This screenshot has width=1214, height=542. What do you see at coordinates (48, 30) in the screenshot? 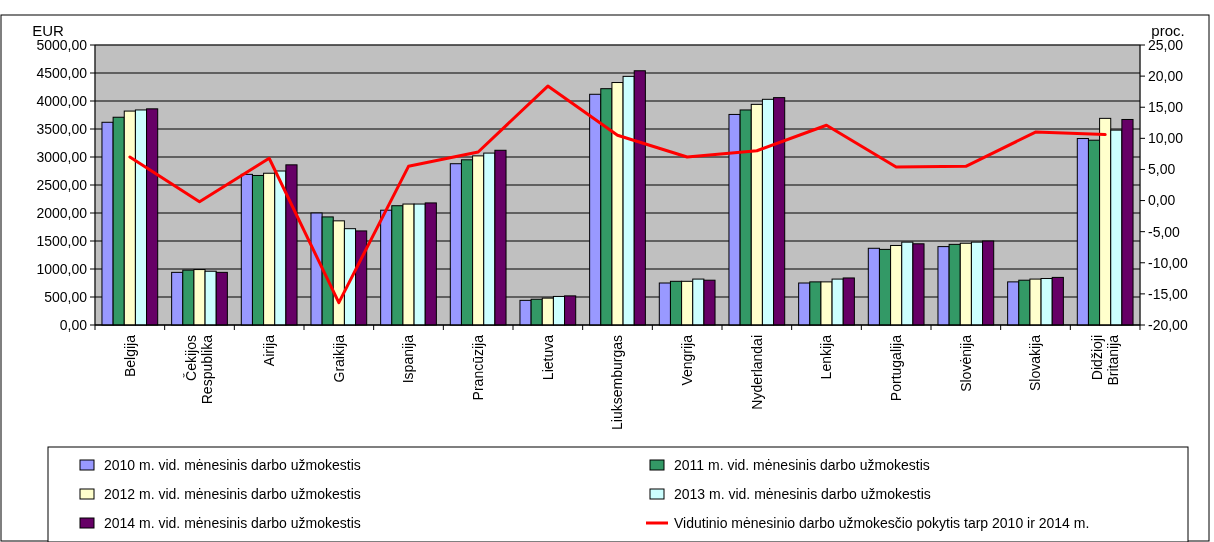
I see `y-axis-title: EUR` at bounding box center [48, 30].